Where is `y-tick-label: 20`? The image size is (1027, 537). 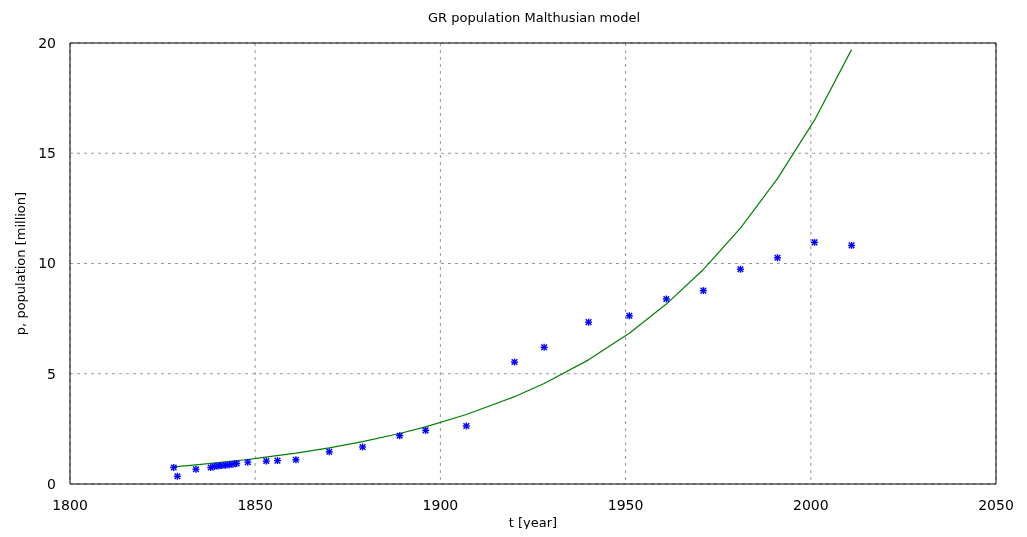 y-tick-label: 20 is located at coordinates (47, 42).